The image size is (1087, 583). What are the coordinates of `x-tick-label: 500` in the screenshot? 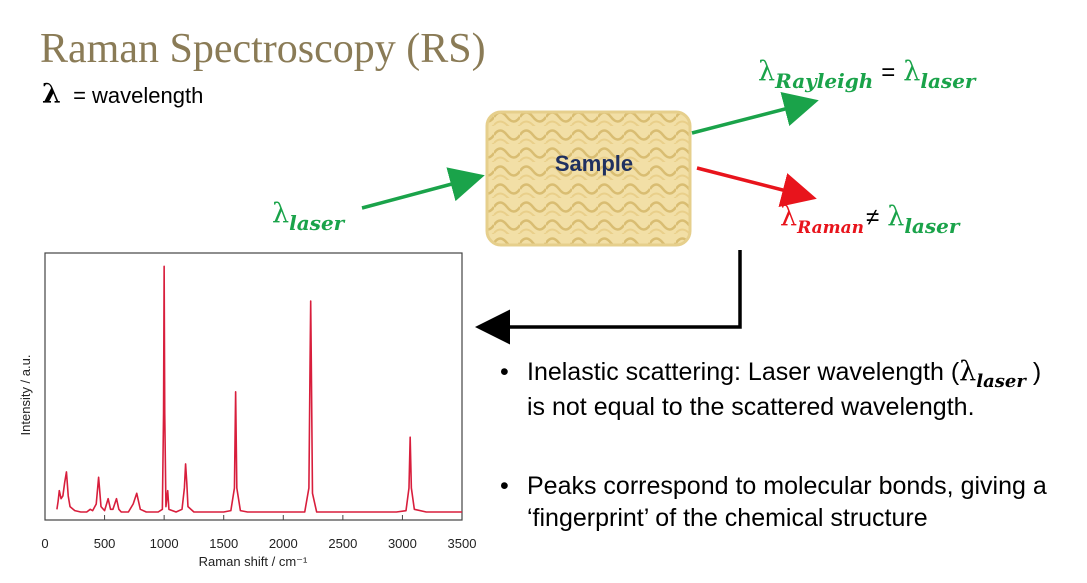 It's located at (105, 543).